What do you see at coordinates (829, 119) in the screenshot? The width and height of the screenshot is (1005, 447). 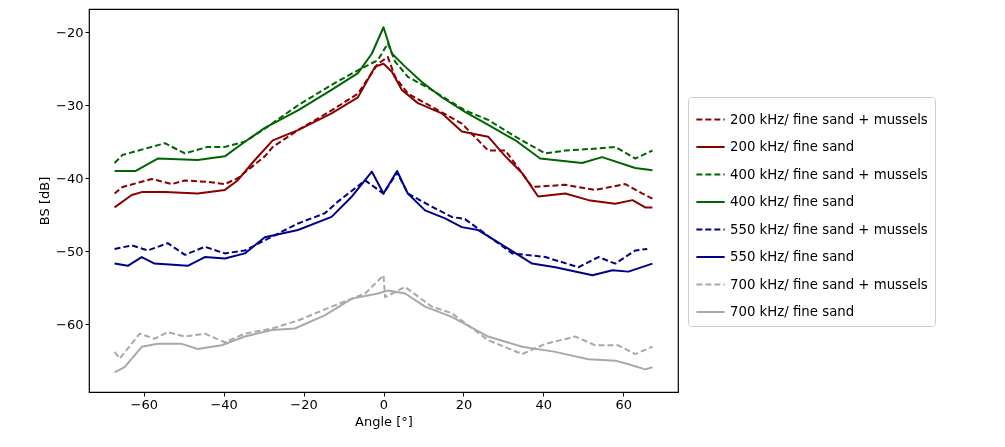 I see `legend-label: 200 kHz/ fine sand + mussels` at bounding box center [829, 119].